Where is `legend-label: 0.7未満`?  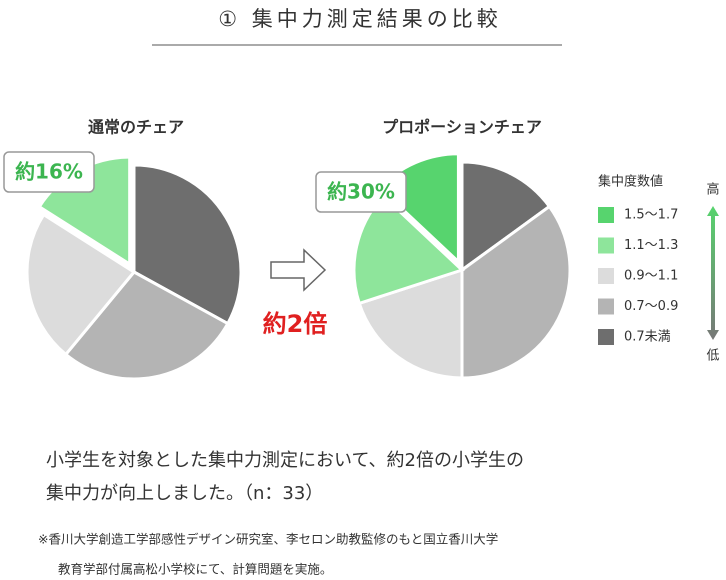 legend-label: 0.7未満 is located at coordinates (647, 337).